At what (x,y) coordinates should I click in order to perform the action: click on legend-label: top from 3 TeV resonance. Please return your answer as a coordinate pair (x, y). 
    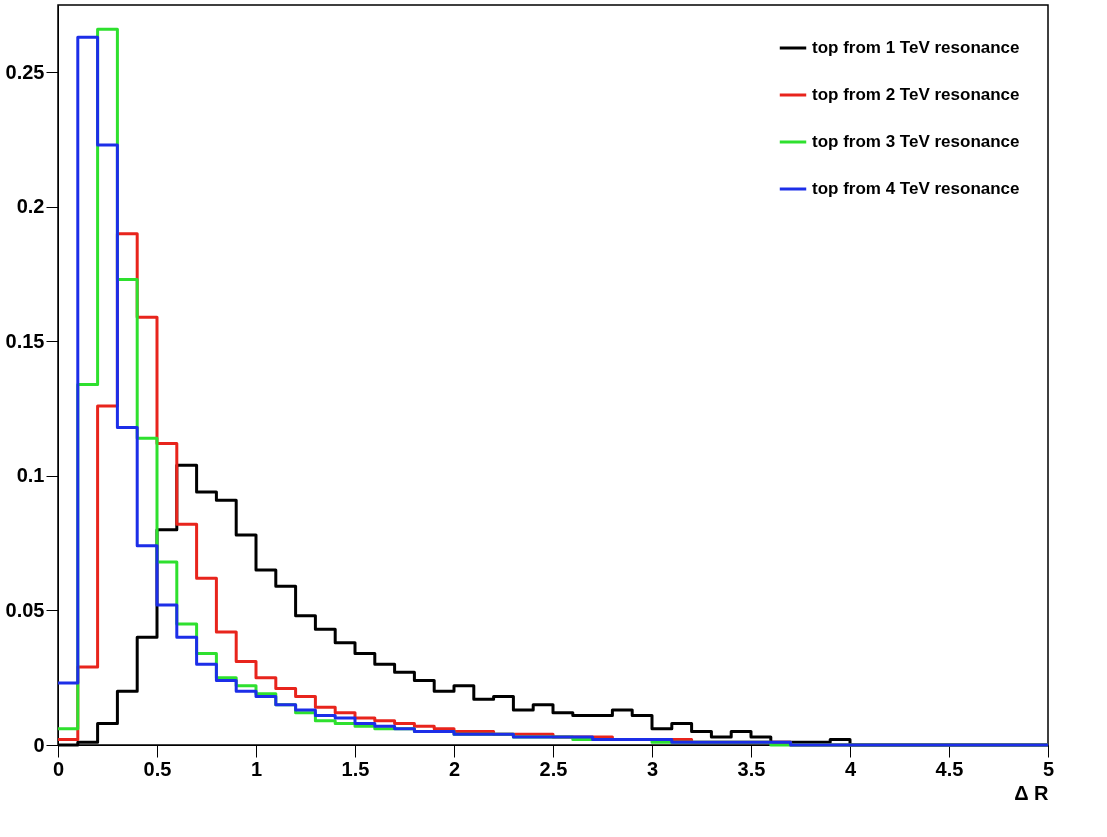
    Looking at the image, I should click on (916, 141).